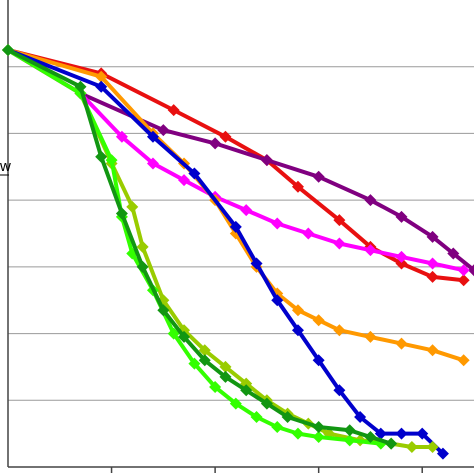 The image size is (474, 474). I want to click on y-axis-label-fragment: w, so click(5, 166).